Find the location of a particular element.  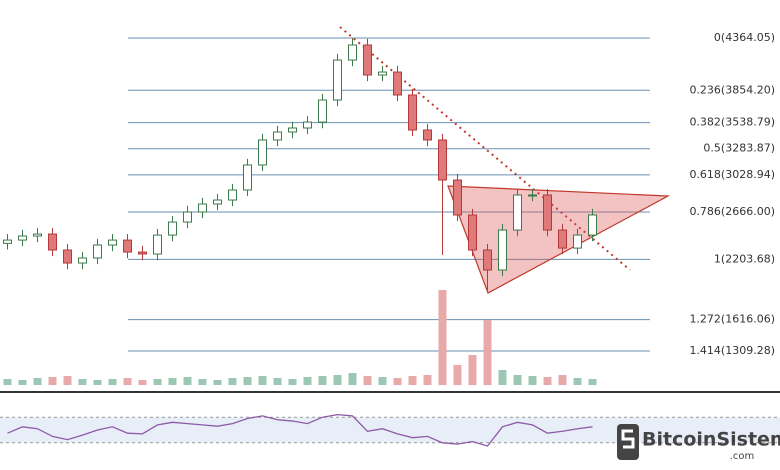

fib-label: 0.786(2666.00) is located at coordinates (732, 211).